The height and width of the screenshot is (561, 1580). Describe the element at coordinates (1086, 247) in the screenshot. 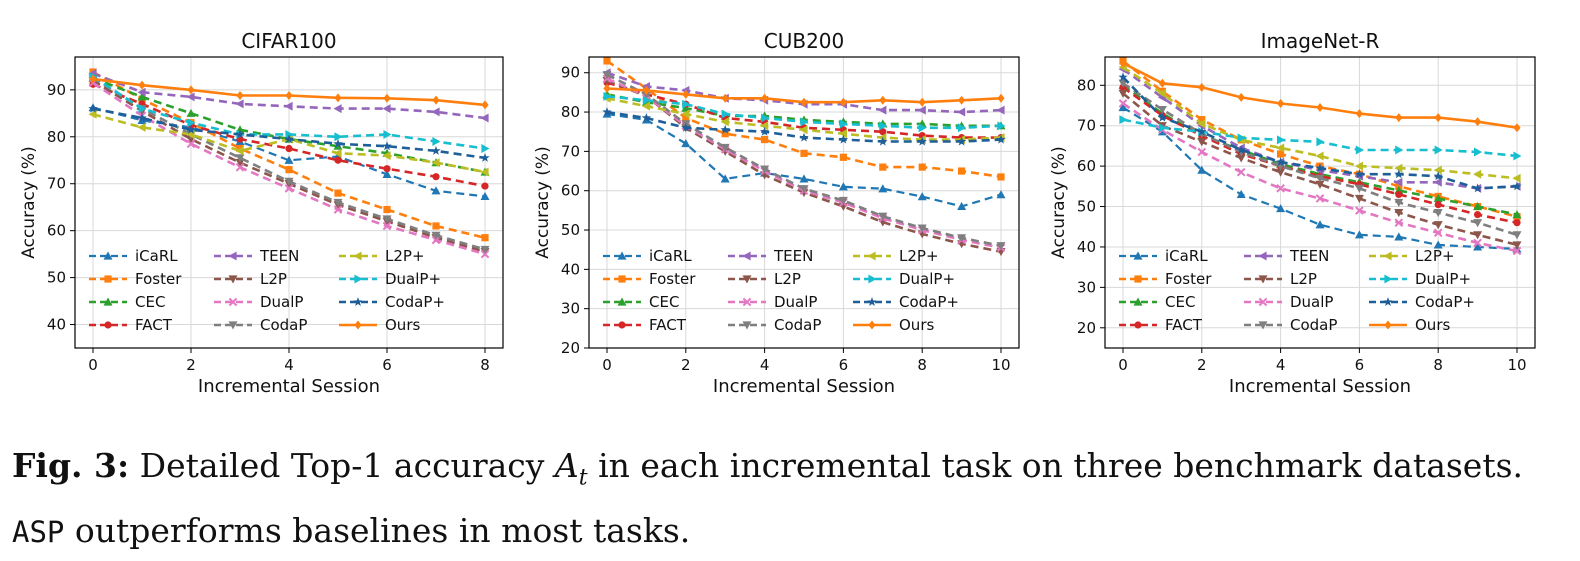

I see `y-tick-label: 40` at that location.